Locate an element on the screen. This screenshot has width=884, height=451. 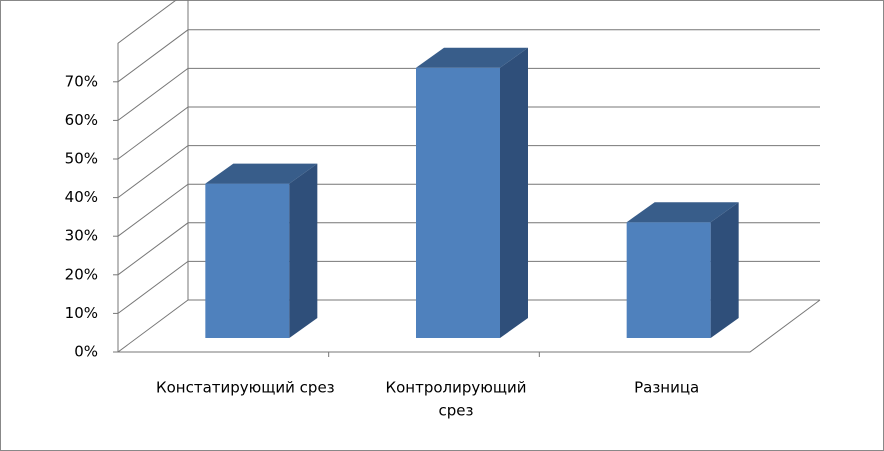
y-tick-label: 40% is located at coordinates (81, 197).